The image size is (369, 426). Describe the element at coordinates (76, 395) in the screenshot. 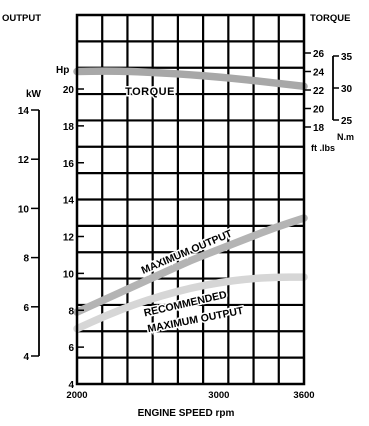

I see `x-tick-label: 2000` at that location.